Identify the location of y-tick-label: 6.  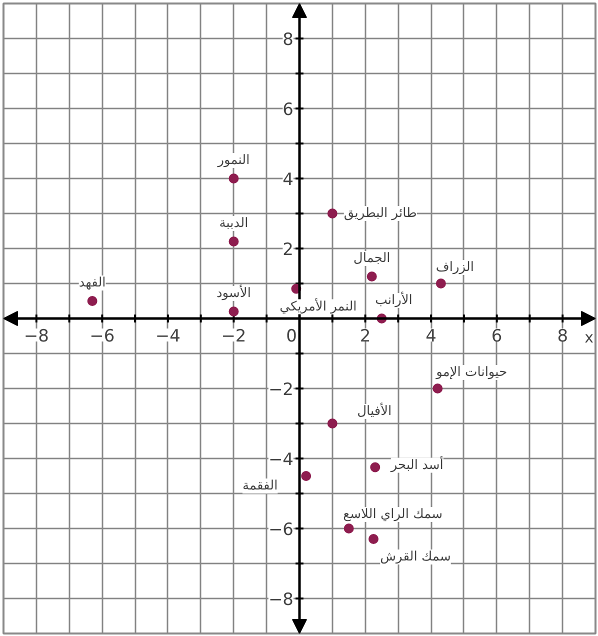
(288, 110).